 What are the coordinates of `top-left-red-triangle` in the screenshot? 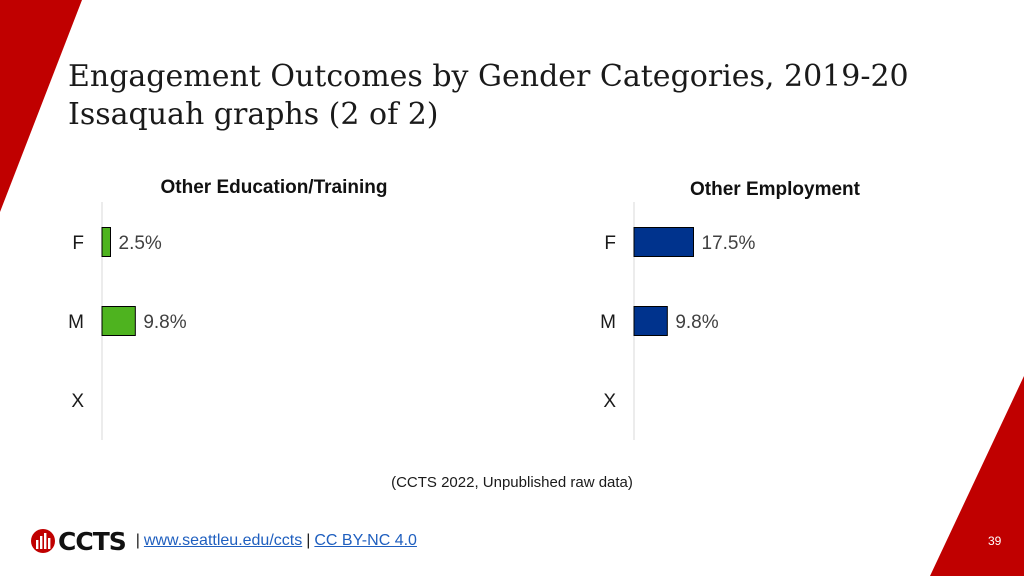 It's located at (41, 106).